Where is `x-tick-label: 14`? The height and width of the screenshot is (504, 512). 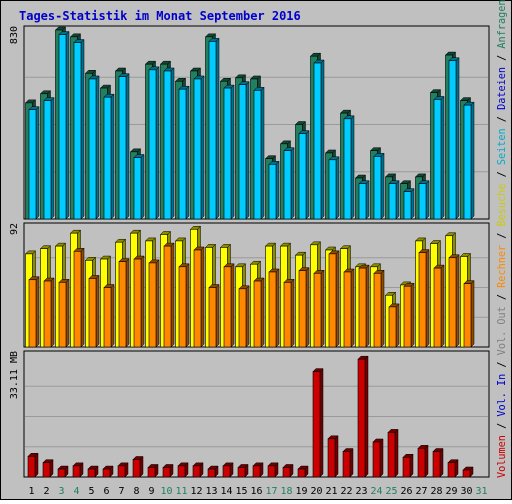 x-tick-label: 14 is located at coordinates (226, 491).